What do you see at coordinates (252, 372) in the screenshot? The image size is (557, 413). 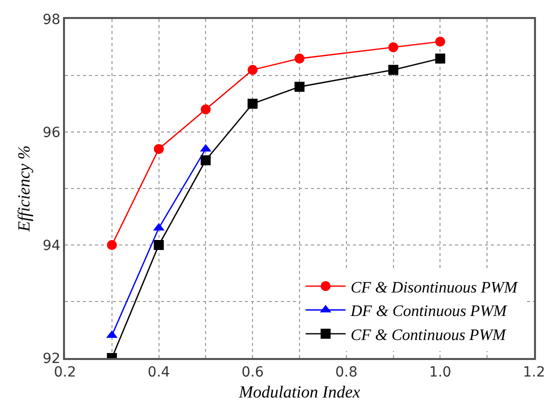 I see `x-tick-label: 0.6` at bounding box center [252, 372].